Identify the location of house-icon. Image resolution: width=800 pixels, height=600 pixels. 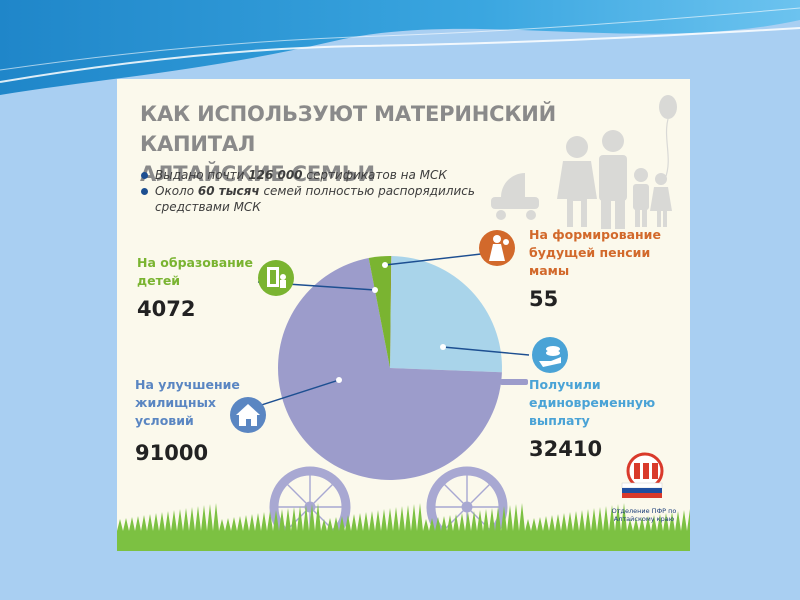
(248, 415).